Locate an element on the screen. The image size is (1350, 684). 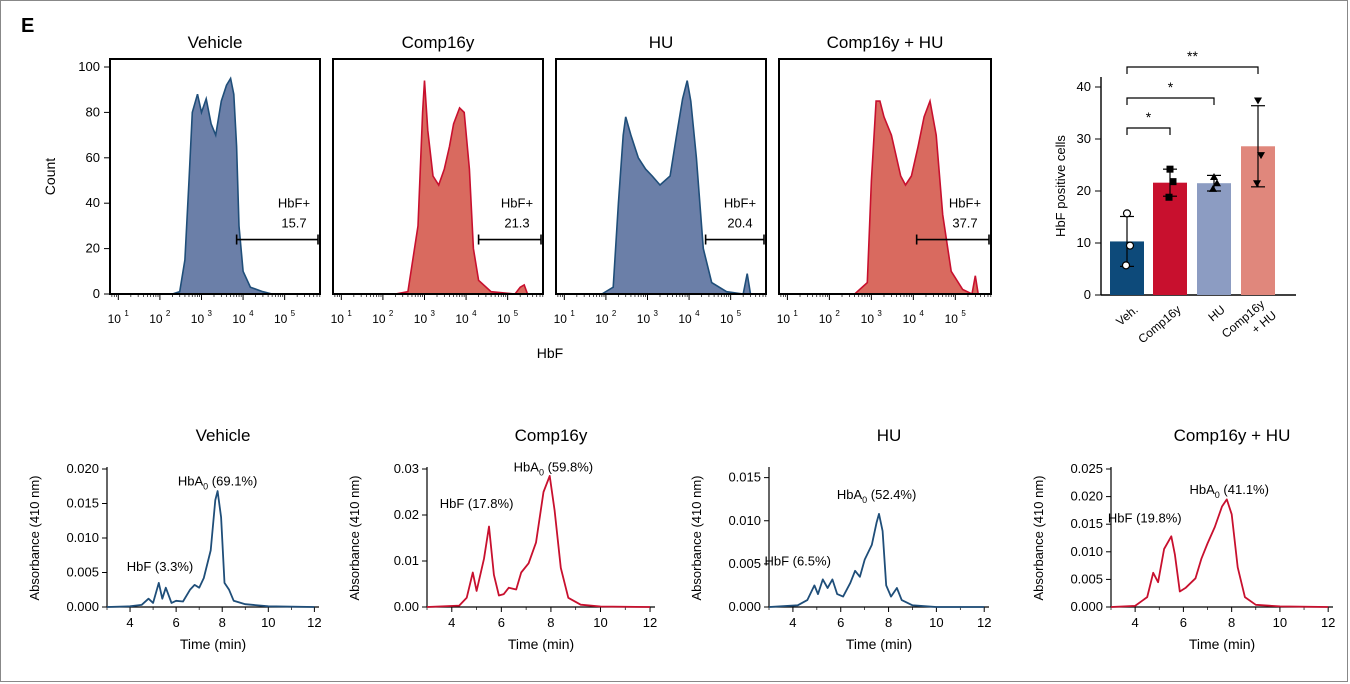
category-label-group: Comp16y is located at coordinates (1159, 324).